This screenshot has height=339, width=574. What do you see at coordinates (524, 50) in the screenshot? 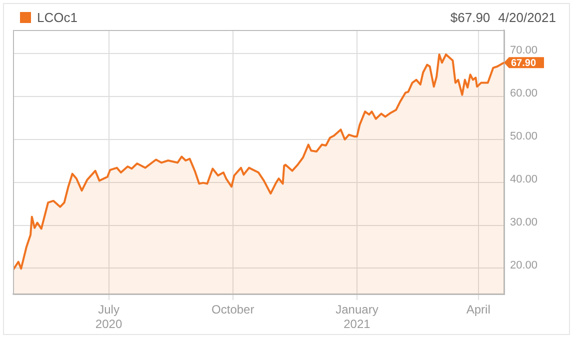
I see `y-tick-label: 70.00` at bounding box center [524, 50].